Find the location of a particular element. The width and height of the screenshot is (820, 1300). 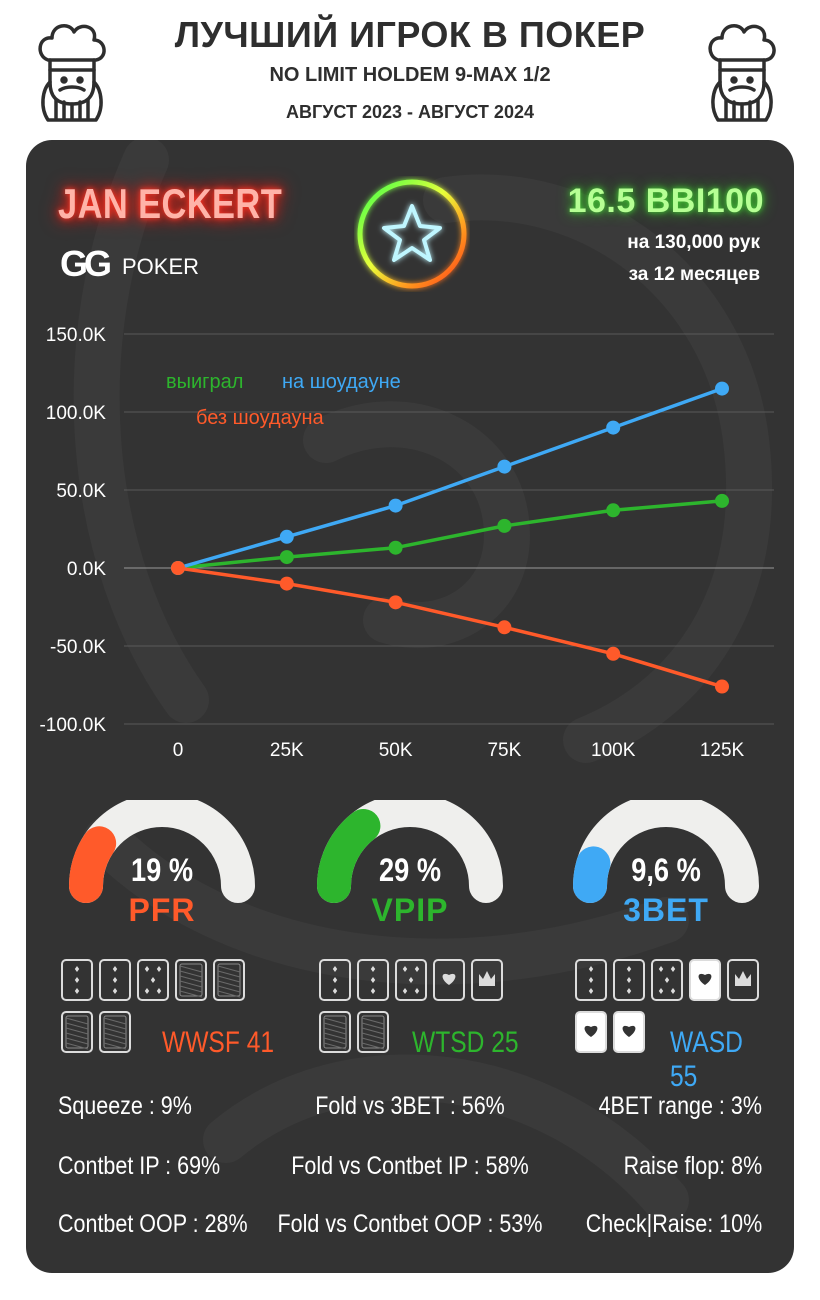

pfr-value: 19 % is located at coordinates (162, 870).